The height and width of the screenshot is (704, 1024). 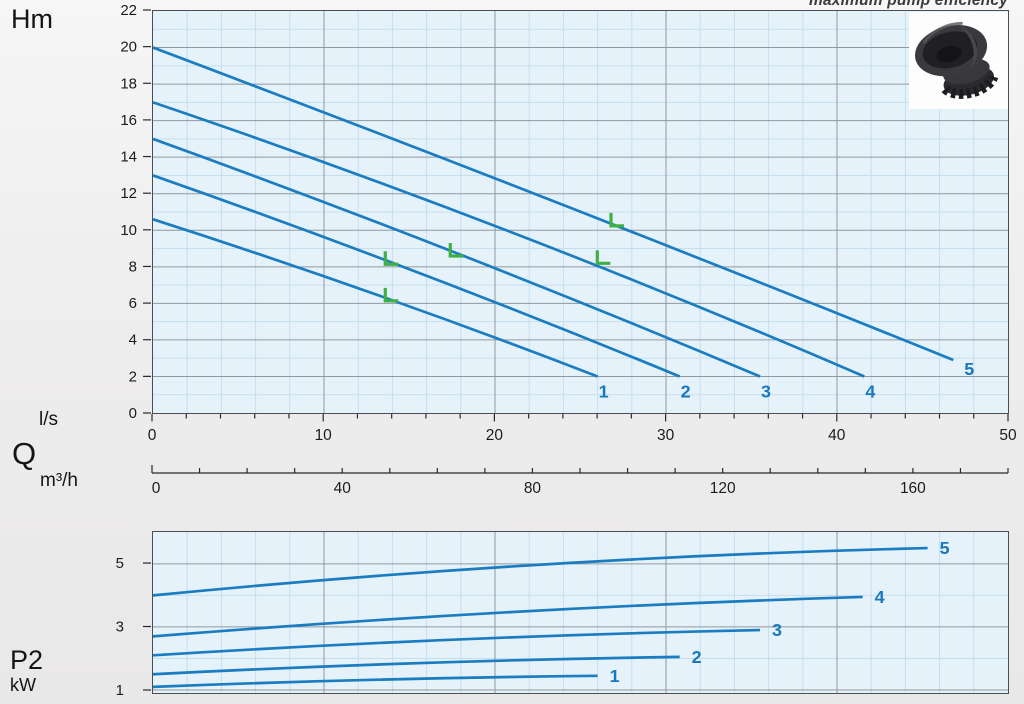 I want to click on power-curve-label-1: 1, so click(x=615, y=676).